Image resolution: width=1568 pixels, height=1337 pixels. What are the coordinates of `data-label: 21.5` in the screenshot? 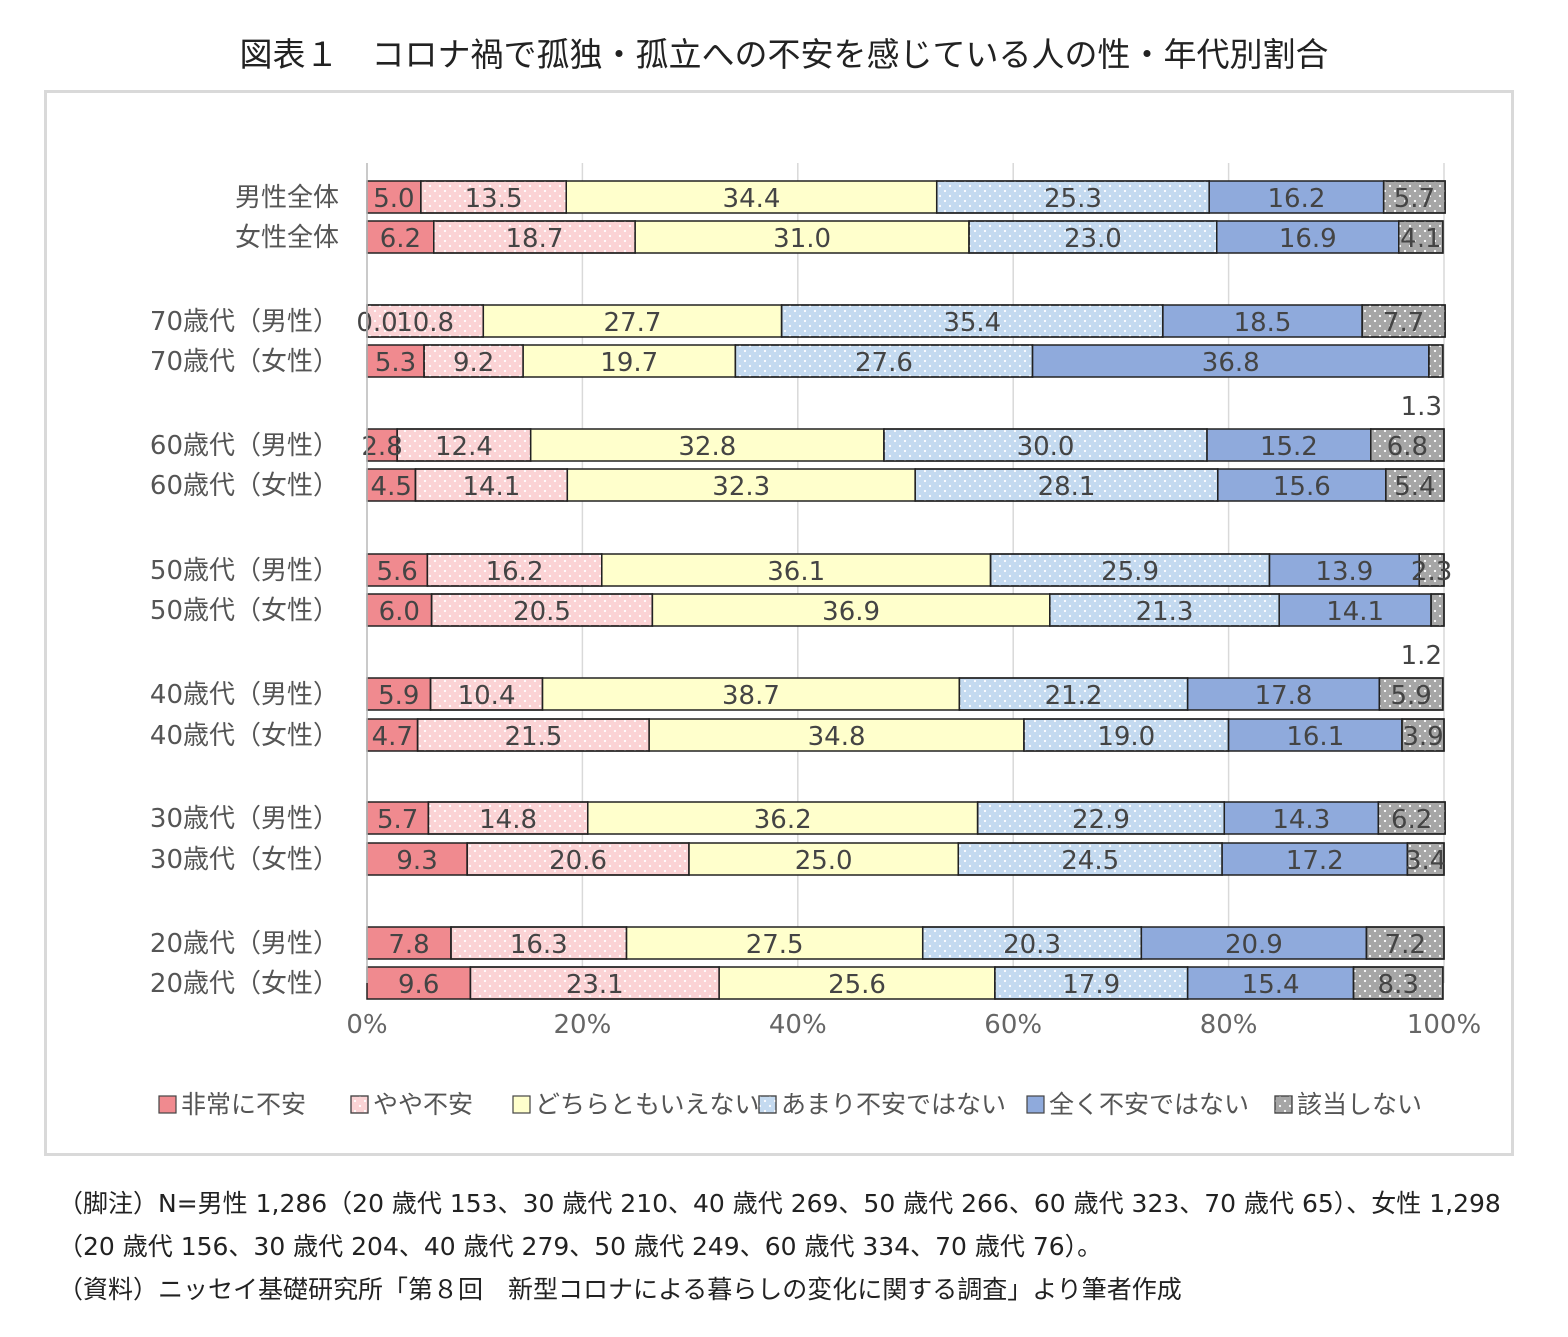 It's located at (533, 737).